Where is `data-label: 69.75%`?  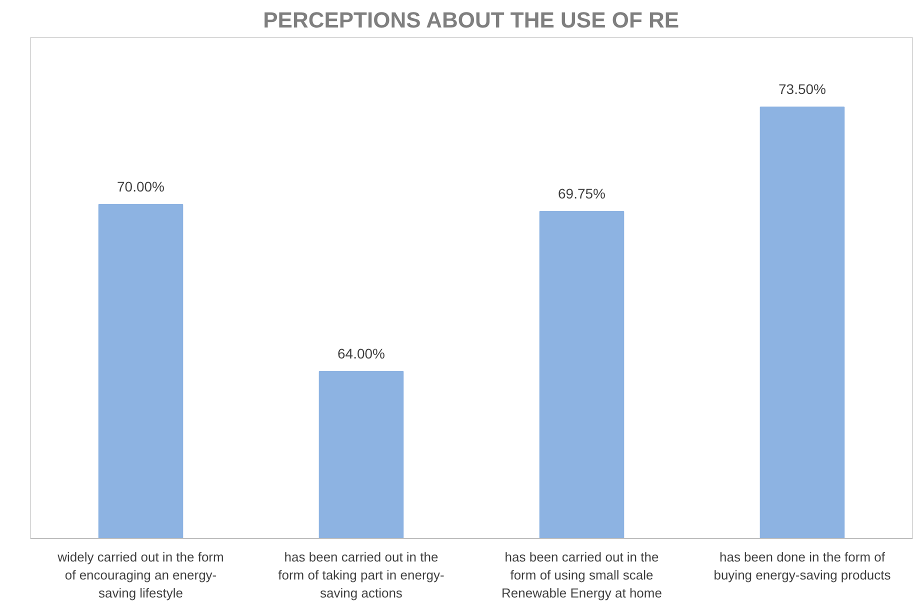
data-label: 69.75% is located at coordinates (582, 193).